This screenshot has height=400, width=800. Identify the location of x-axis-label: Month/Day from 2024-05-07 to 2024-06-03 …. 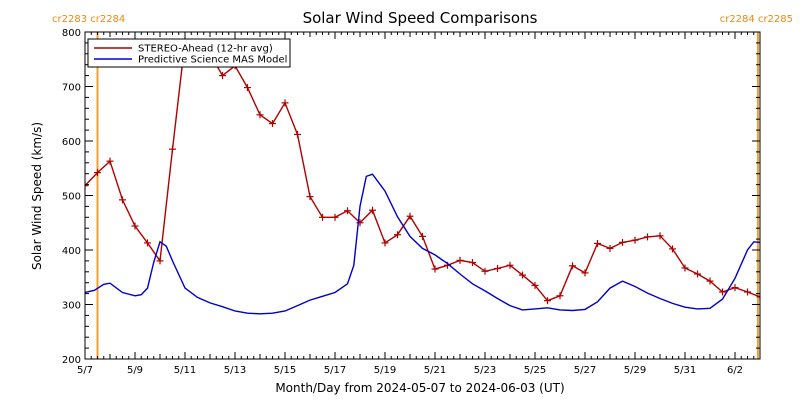
(419, 388).